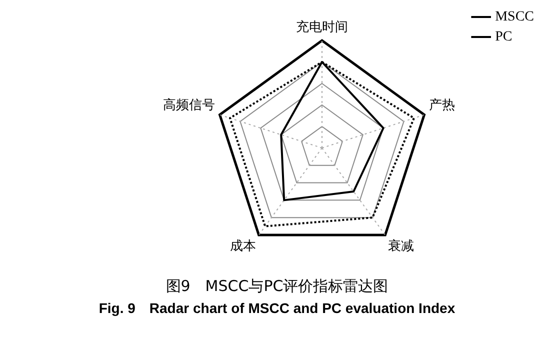 This screenshot has width=554, height=355. What do you see at coordinates (189, 104) in the screenshot?
I see `spoke-label: 高频信号` at bounding box center [189, 104].